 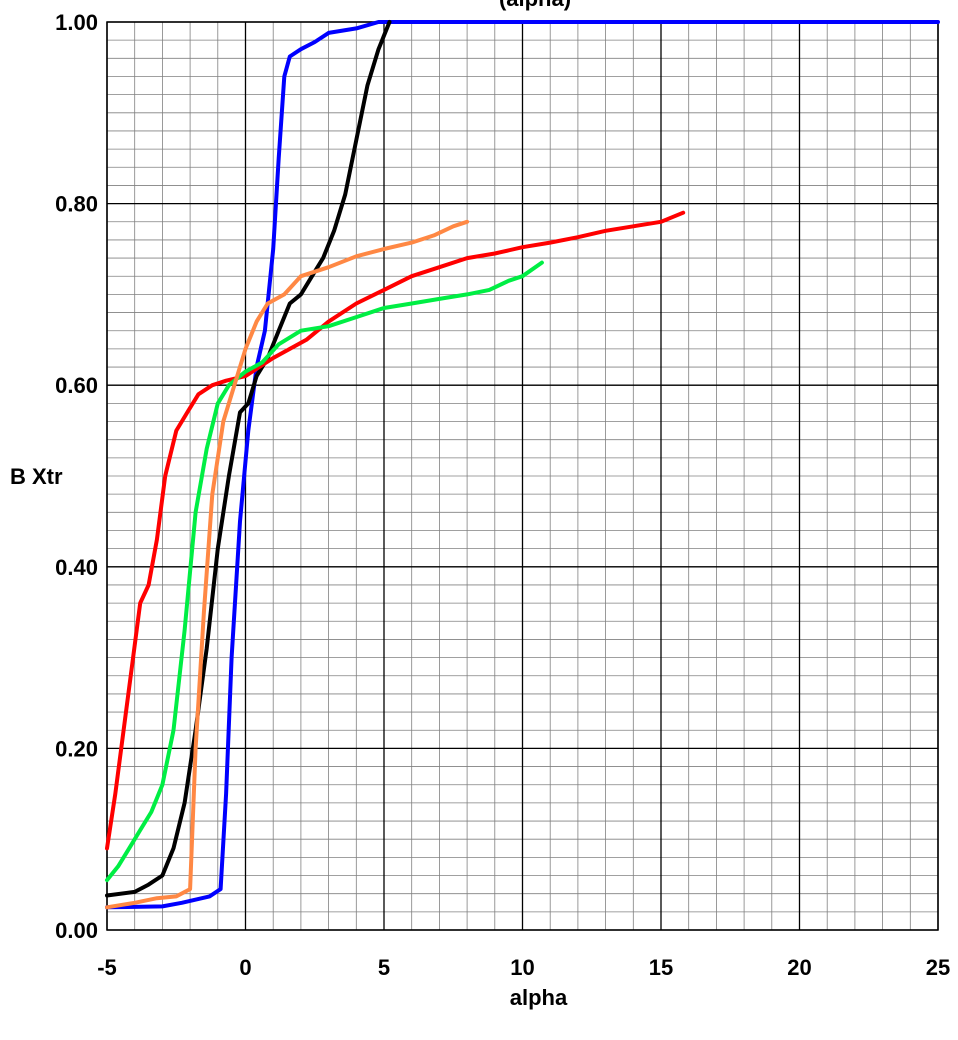 I want to click on y-tick-label: 0.80, so click(x=76, y=204).